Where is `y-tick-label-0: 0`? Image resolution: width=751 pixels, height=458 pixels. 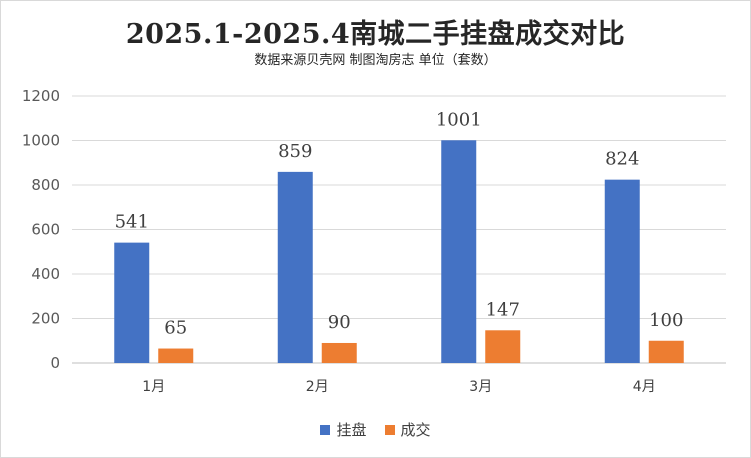
y-tick-label-0: 0 is located at coordinates (55, 363).